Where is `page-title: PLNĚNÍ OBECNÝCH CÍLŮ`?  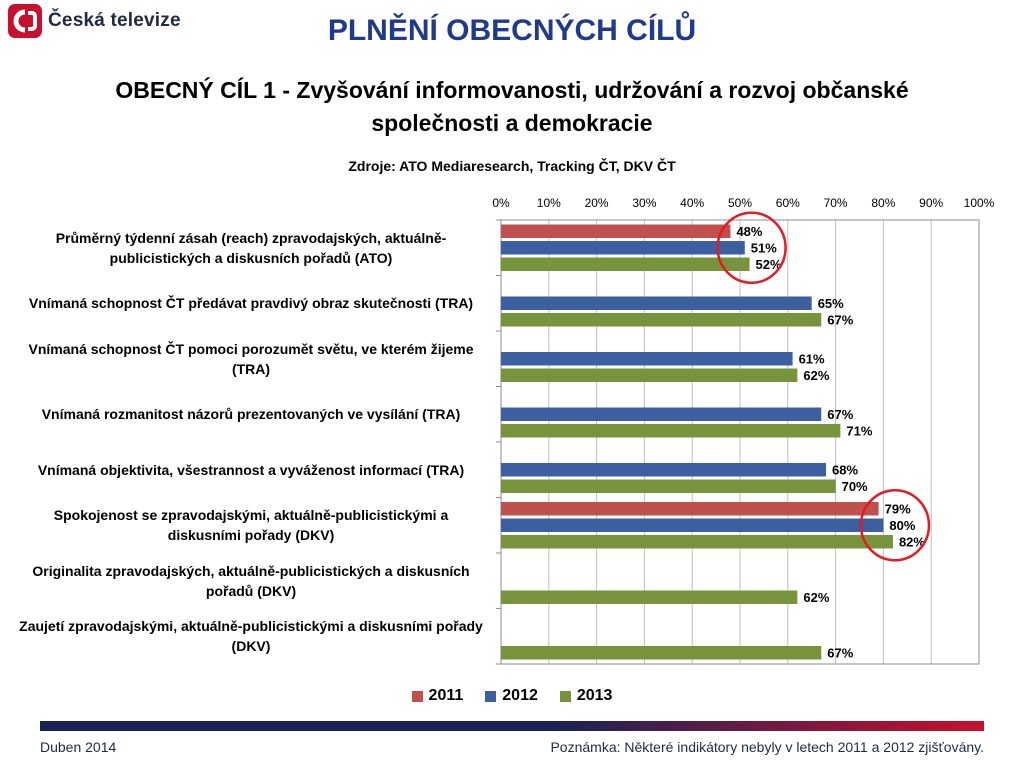
page-title: PLNĚNÍ OBECNÝCH CÍLŮ is located at coordinates (512, 30).